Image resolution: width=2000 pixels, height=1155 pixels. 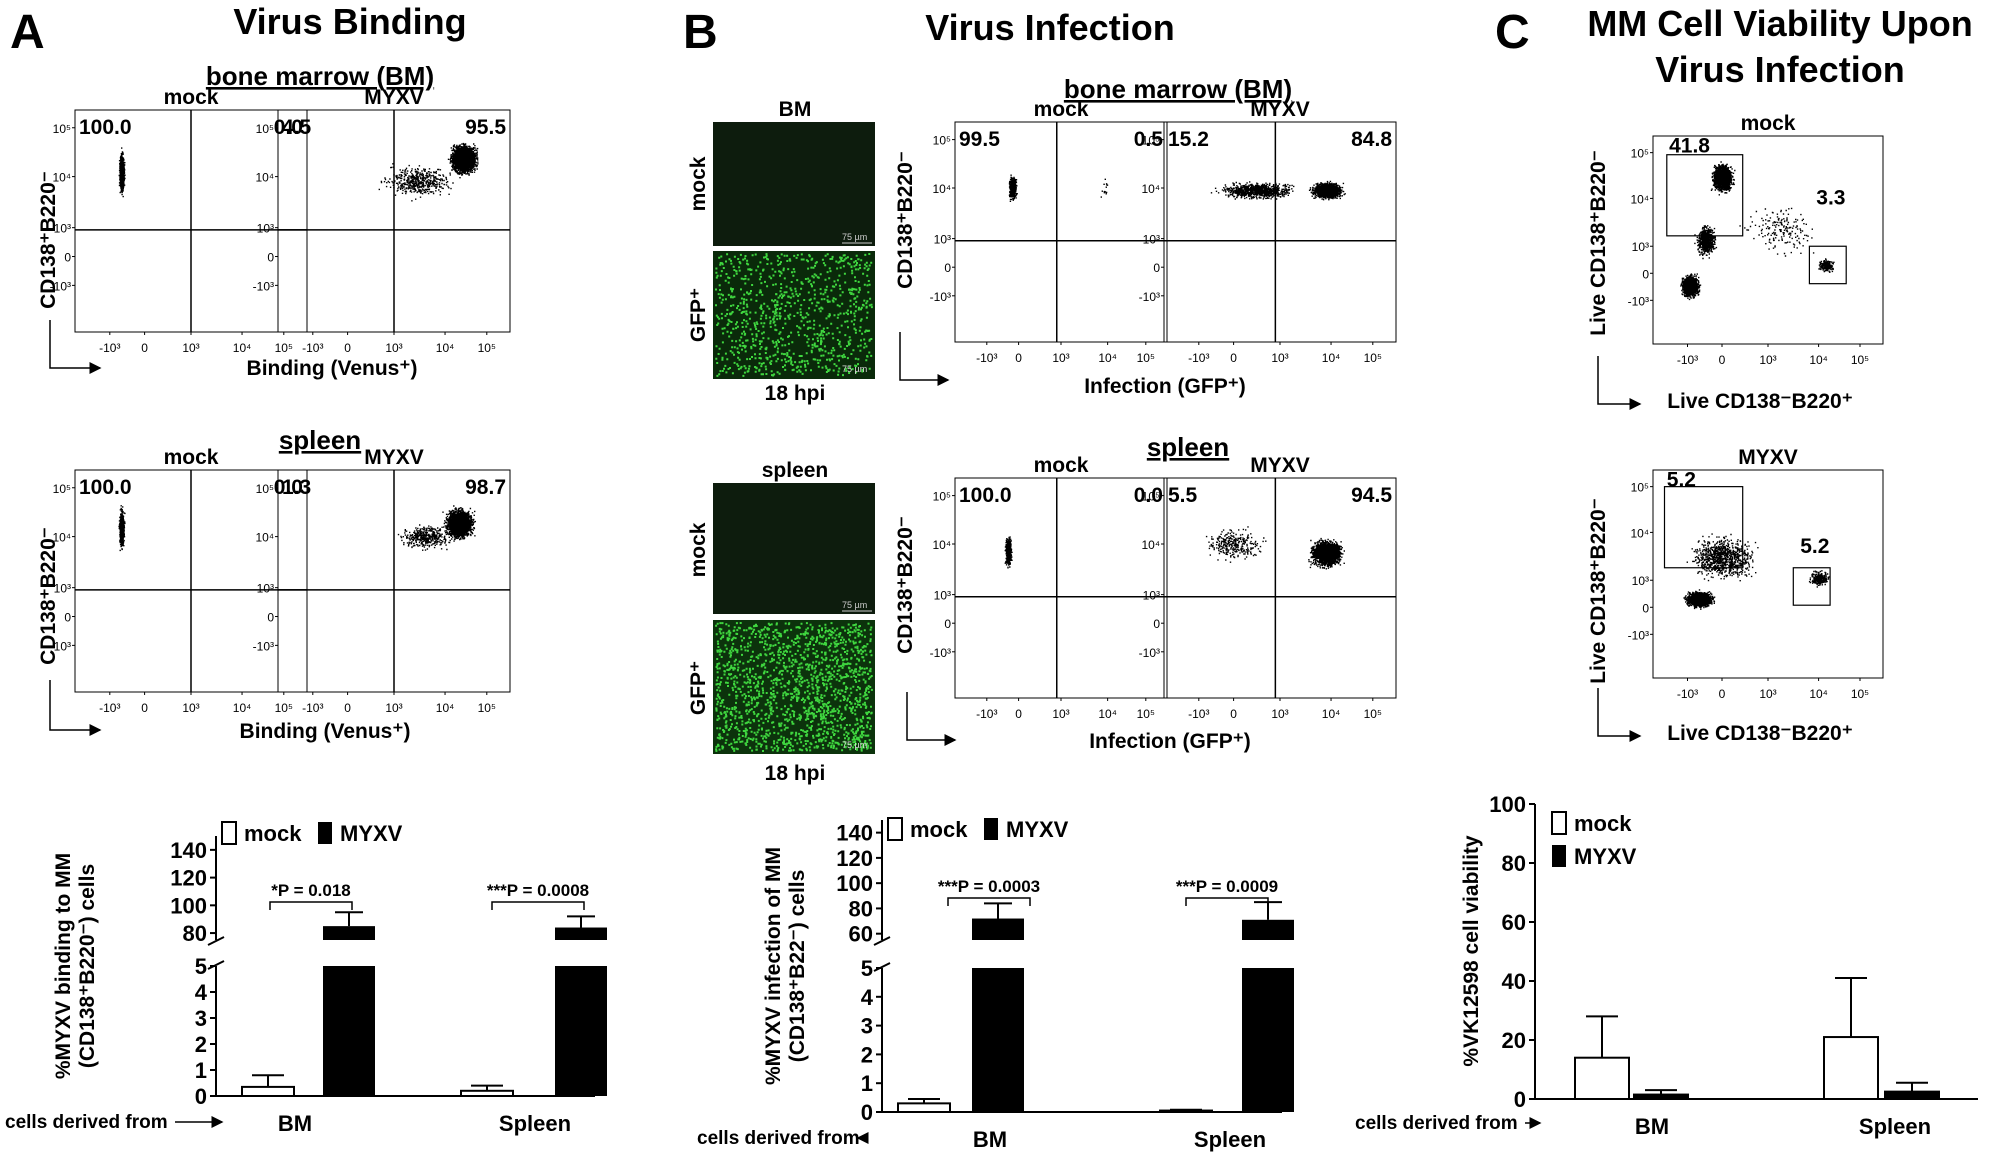 What do you see at coordinates (794, 687) in the screenshot?
I see `gfp-cell-dots` at bounding box center [794, 687].